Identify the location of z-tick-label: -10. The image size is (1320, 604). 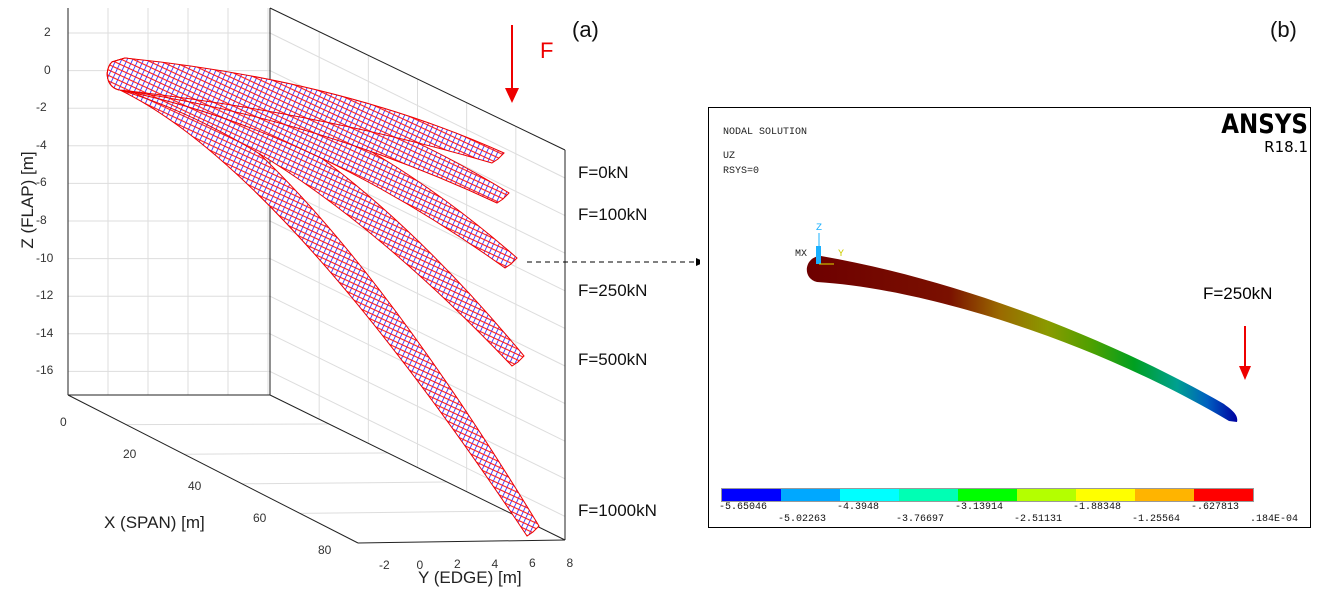
(45, 257).